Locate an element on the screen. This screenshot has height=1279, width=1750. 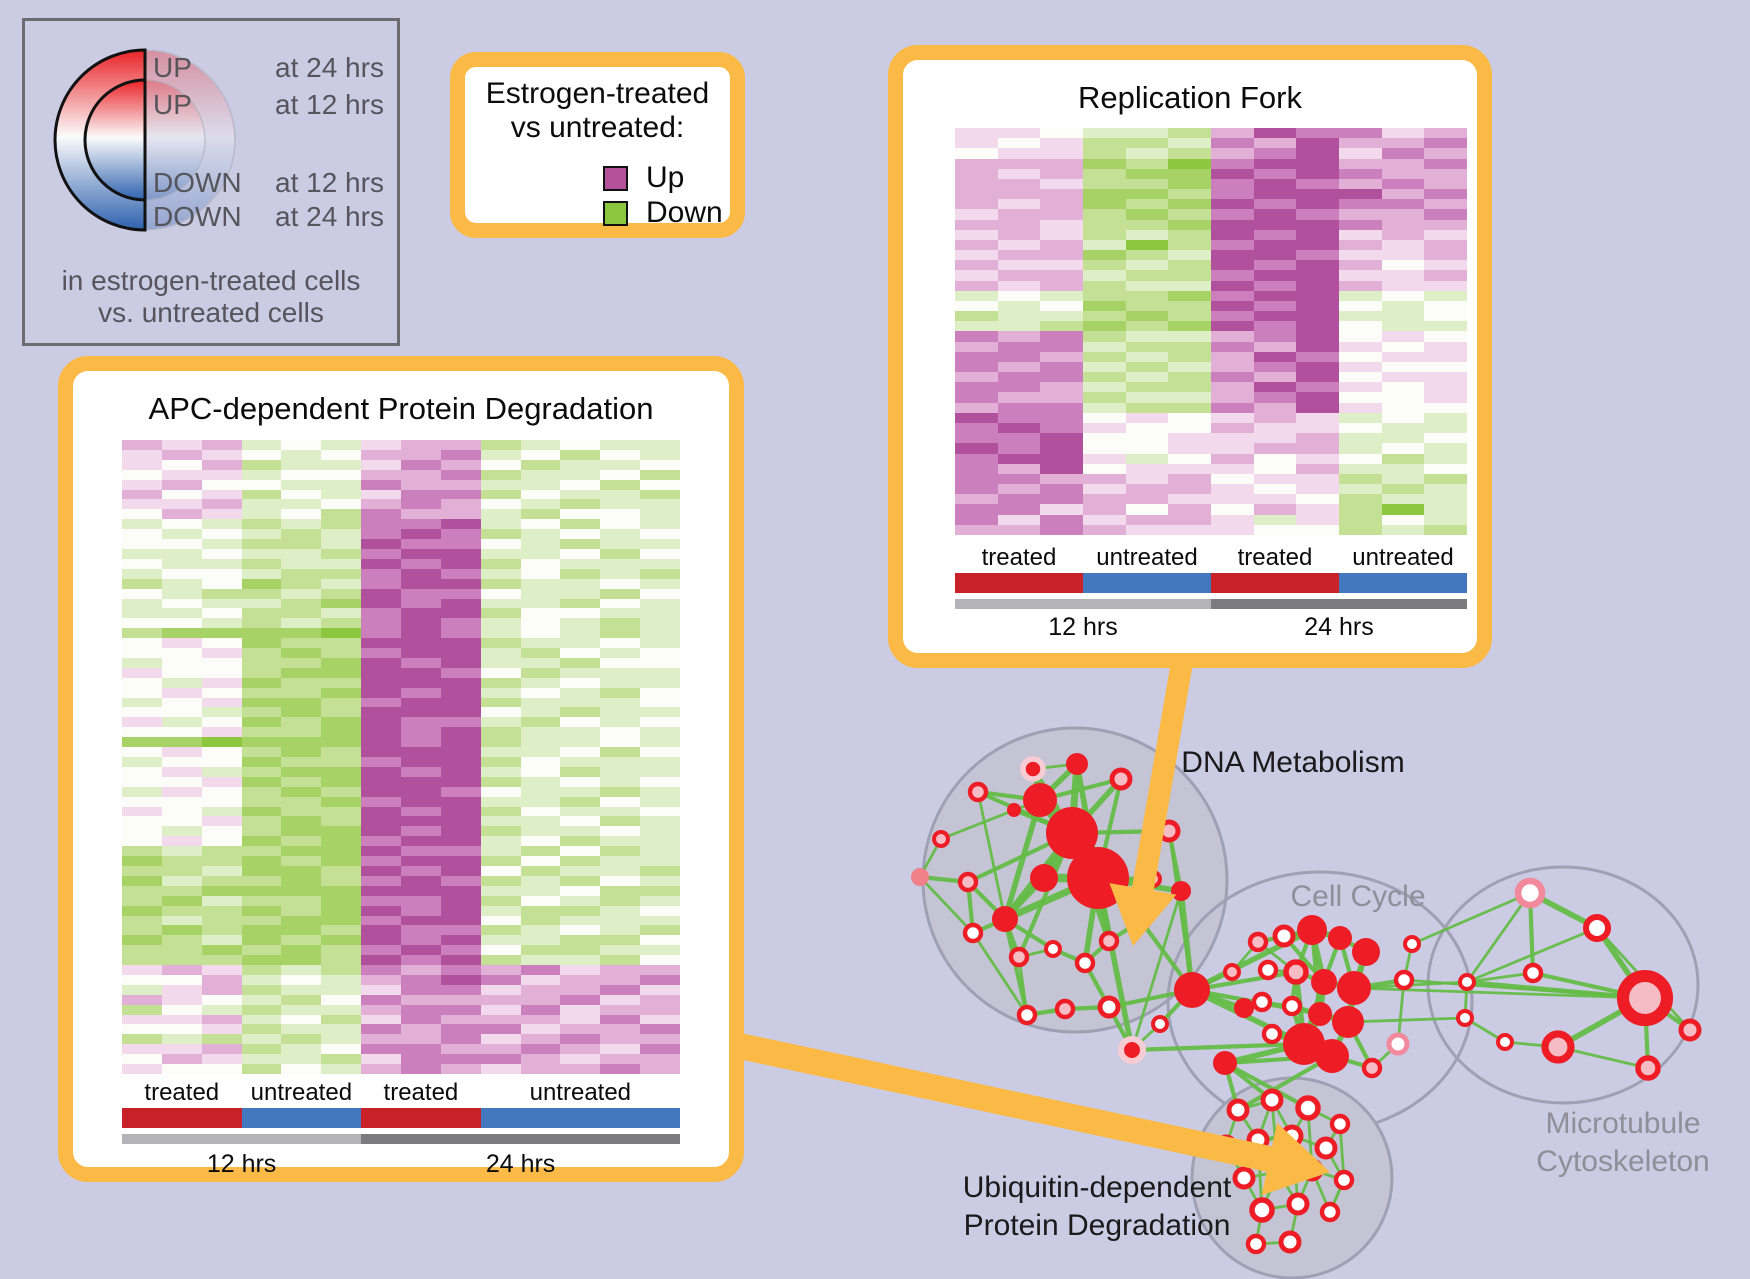
gene-node-rp is located at coordinates (1109, 941).